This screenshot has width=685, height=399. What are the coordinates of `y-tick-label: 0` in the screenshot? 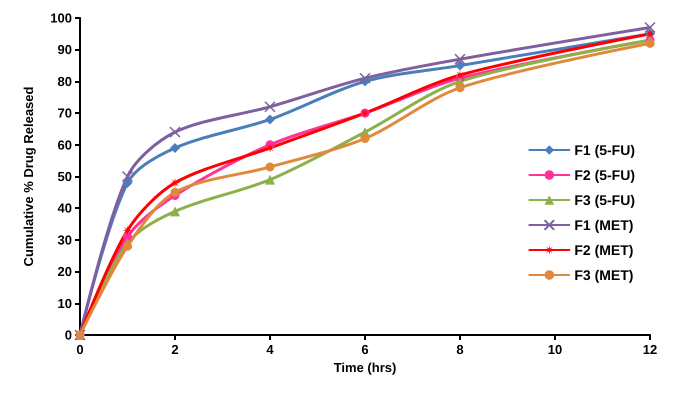 It's located at (68, 335).